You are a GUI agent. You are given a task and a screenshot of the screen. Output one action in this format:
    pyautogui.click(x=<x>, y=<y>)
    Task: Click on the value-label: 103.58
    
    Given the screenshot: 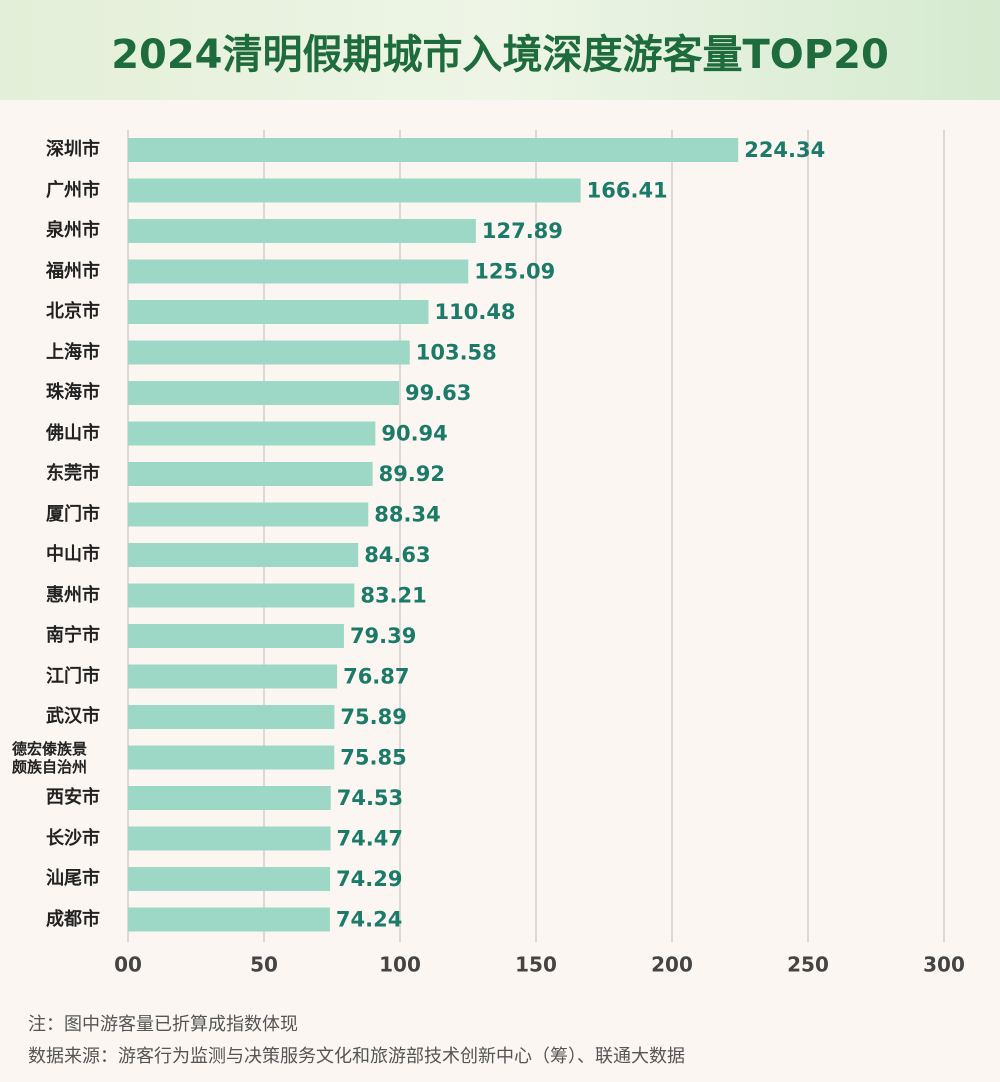 What is the action you would take?
    pyautogui.click(x=456, y=353)
    